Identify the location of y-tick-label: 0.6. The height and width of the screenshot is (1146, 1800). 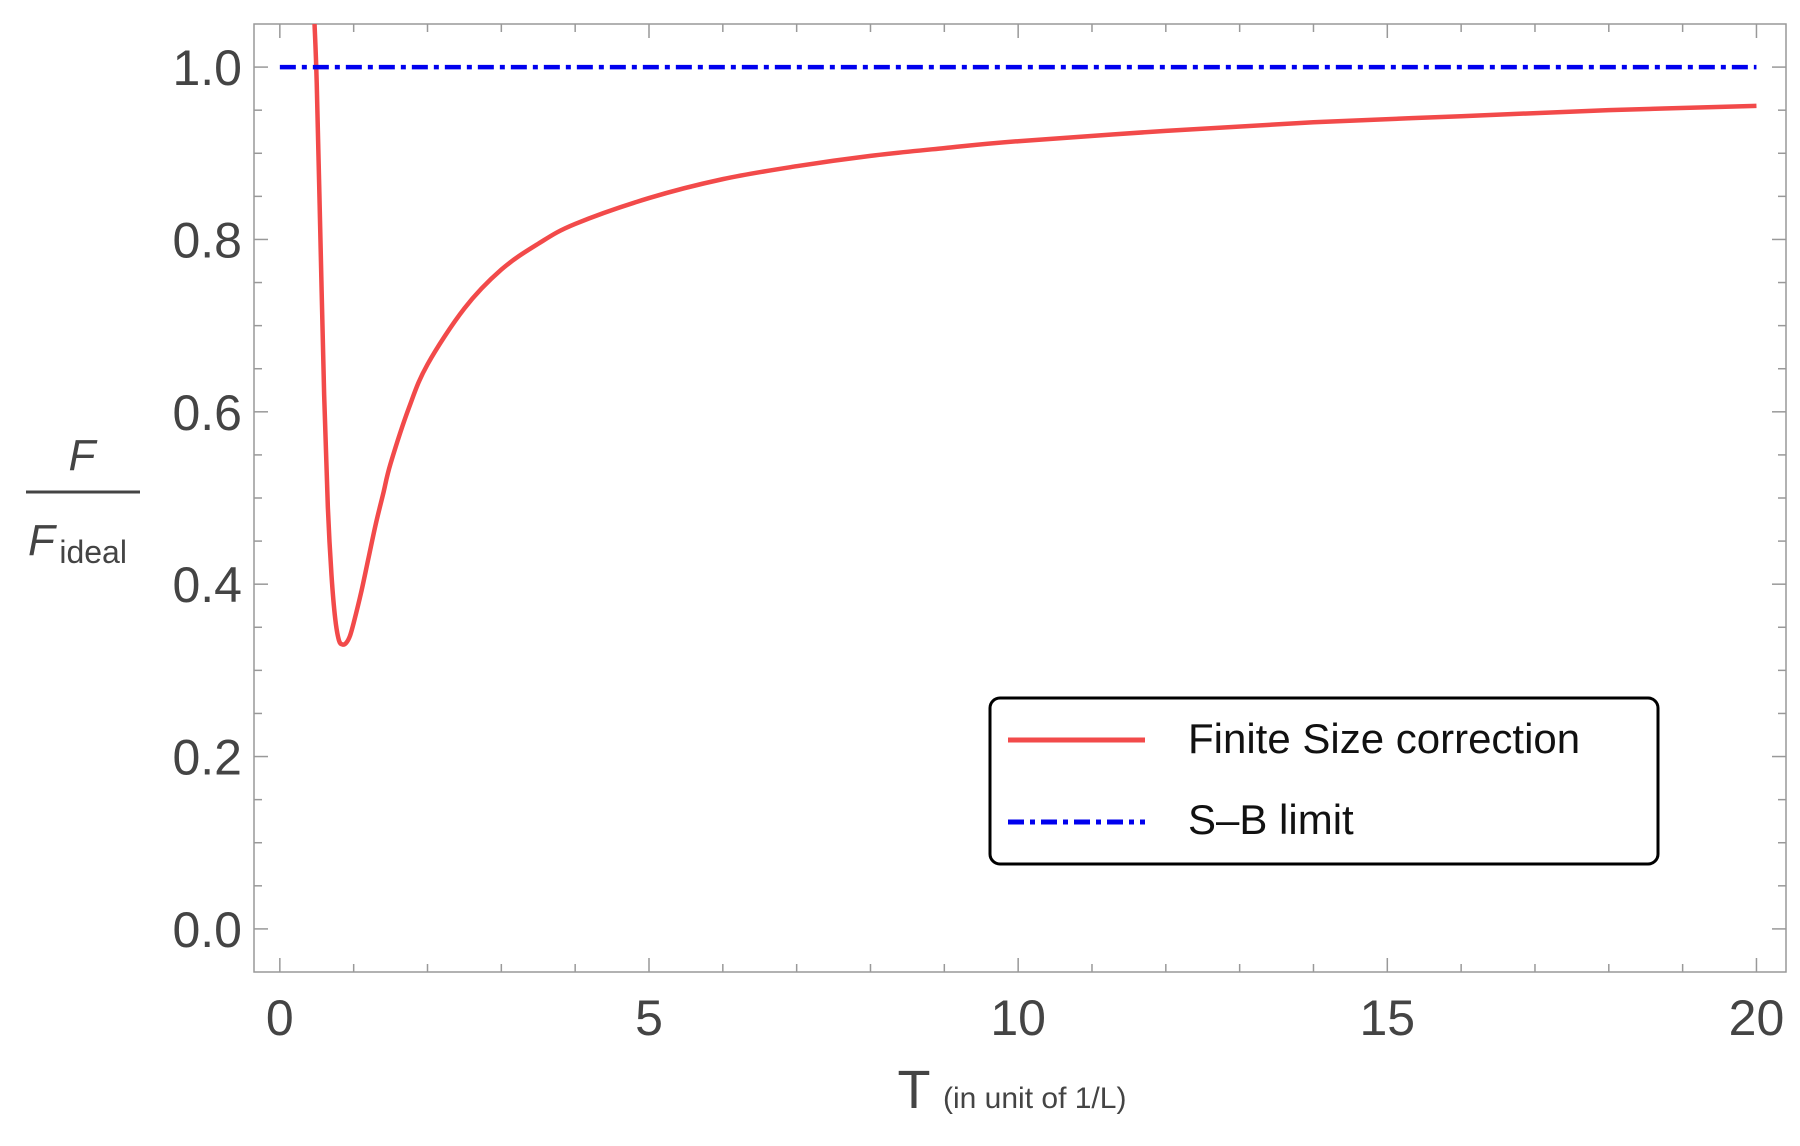
(207, 413).